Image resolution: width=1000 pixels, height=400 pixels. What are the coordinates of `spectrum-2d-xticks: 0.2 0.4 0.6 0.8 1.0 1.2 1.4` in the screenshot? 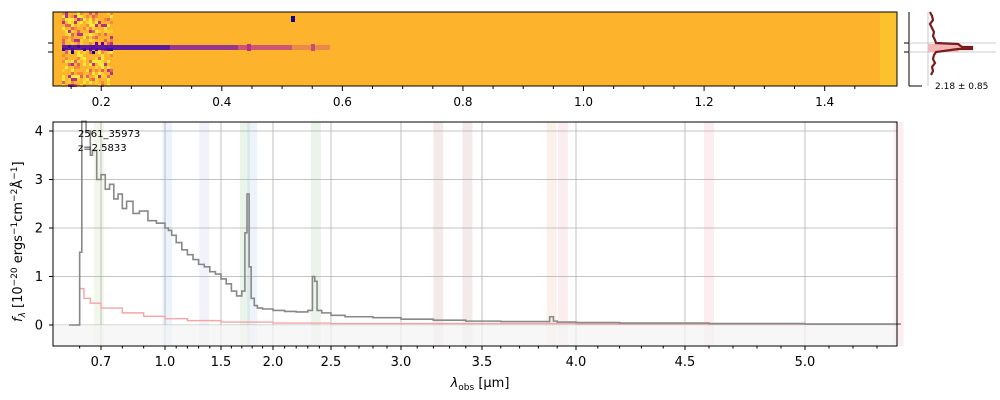 It's located at (463, 97).